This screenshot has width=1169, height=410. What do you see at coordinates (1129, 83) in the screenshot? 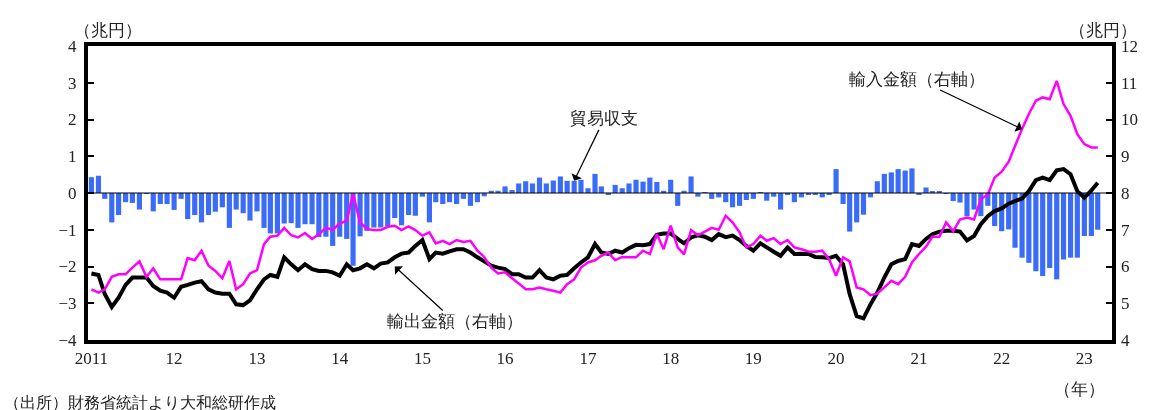
I see `y2-tick-label: 11` at bounding box center [1129, 83].